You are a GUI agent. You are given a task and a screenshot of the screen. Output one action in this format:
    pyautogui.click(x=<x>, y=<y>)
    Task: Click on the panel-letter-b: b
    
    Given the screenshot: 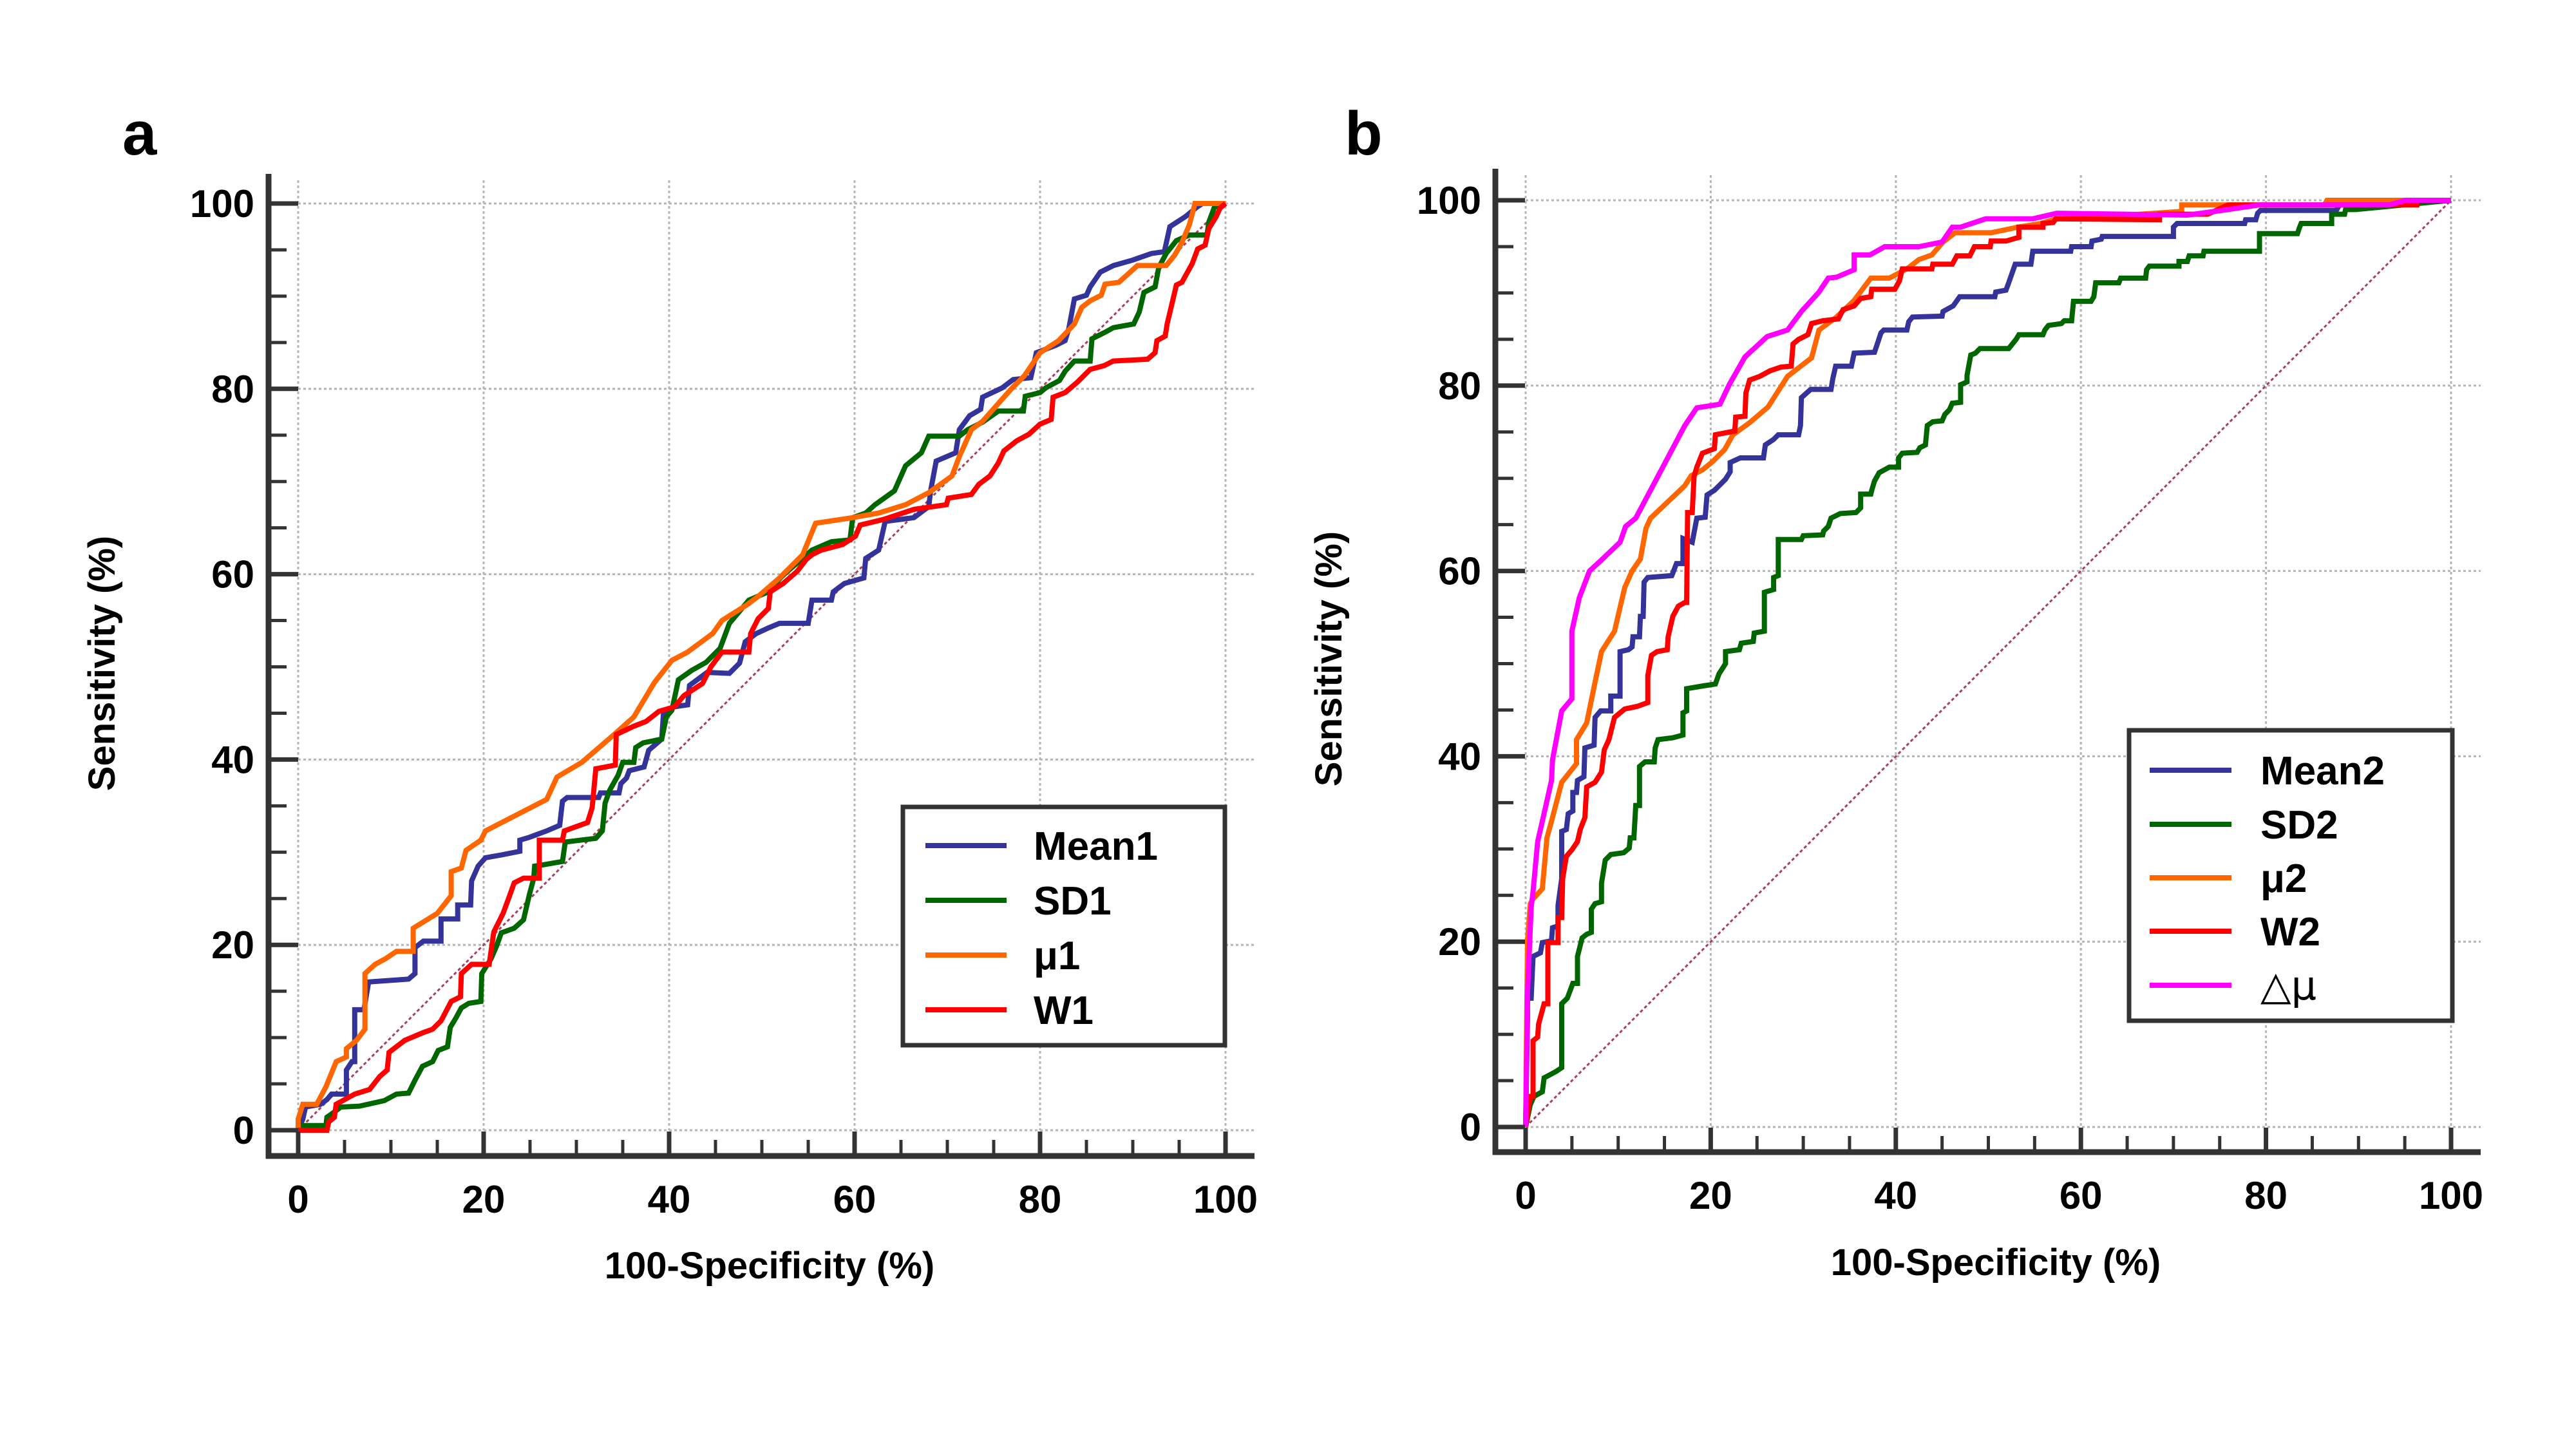 What is the action you would take?
    pyautogui.click(x=1364, y=133)
    